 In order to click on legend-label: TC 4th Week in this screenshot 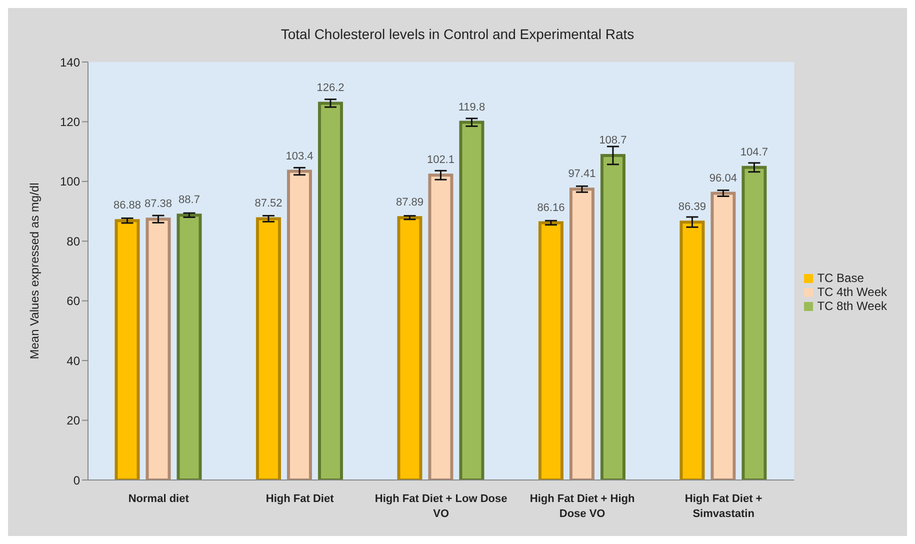, I will do `click(852, 292)`.